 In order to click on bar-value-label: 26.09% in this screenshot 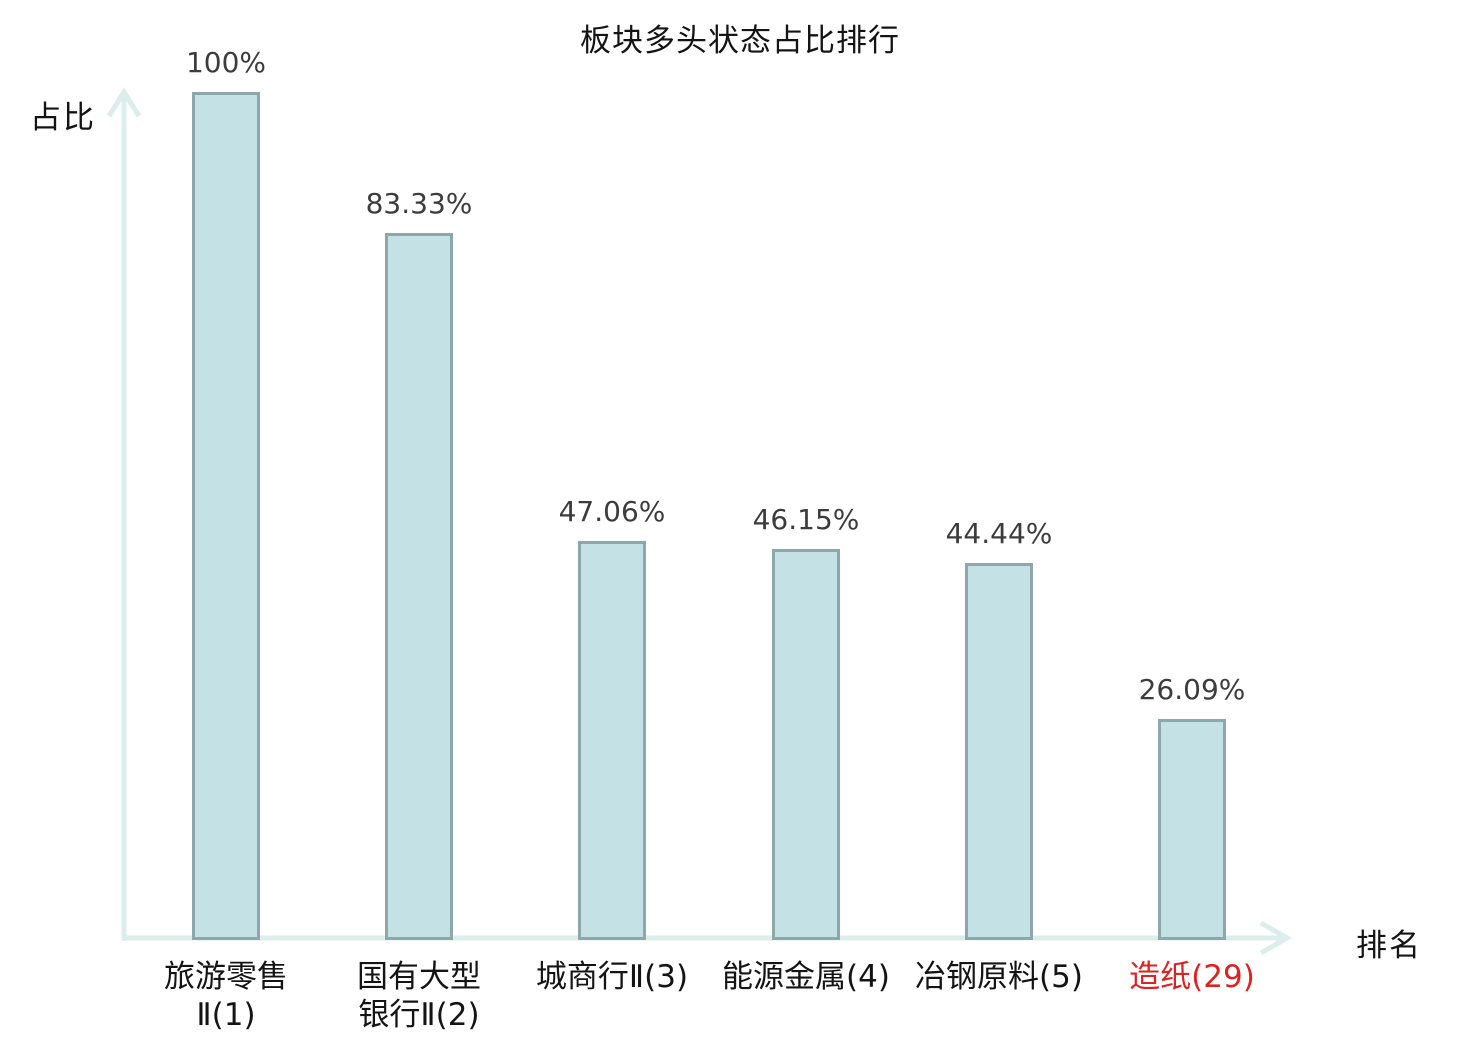, I will do `click(1192, 689)`.